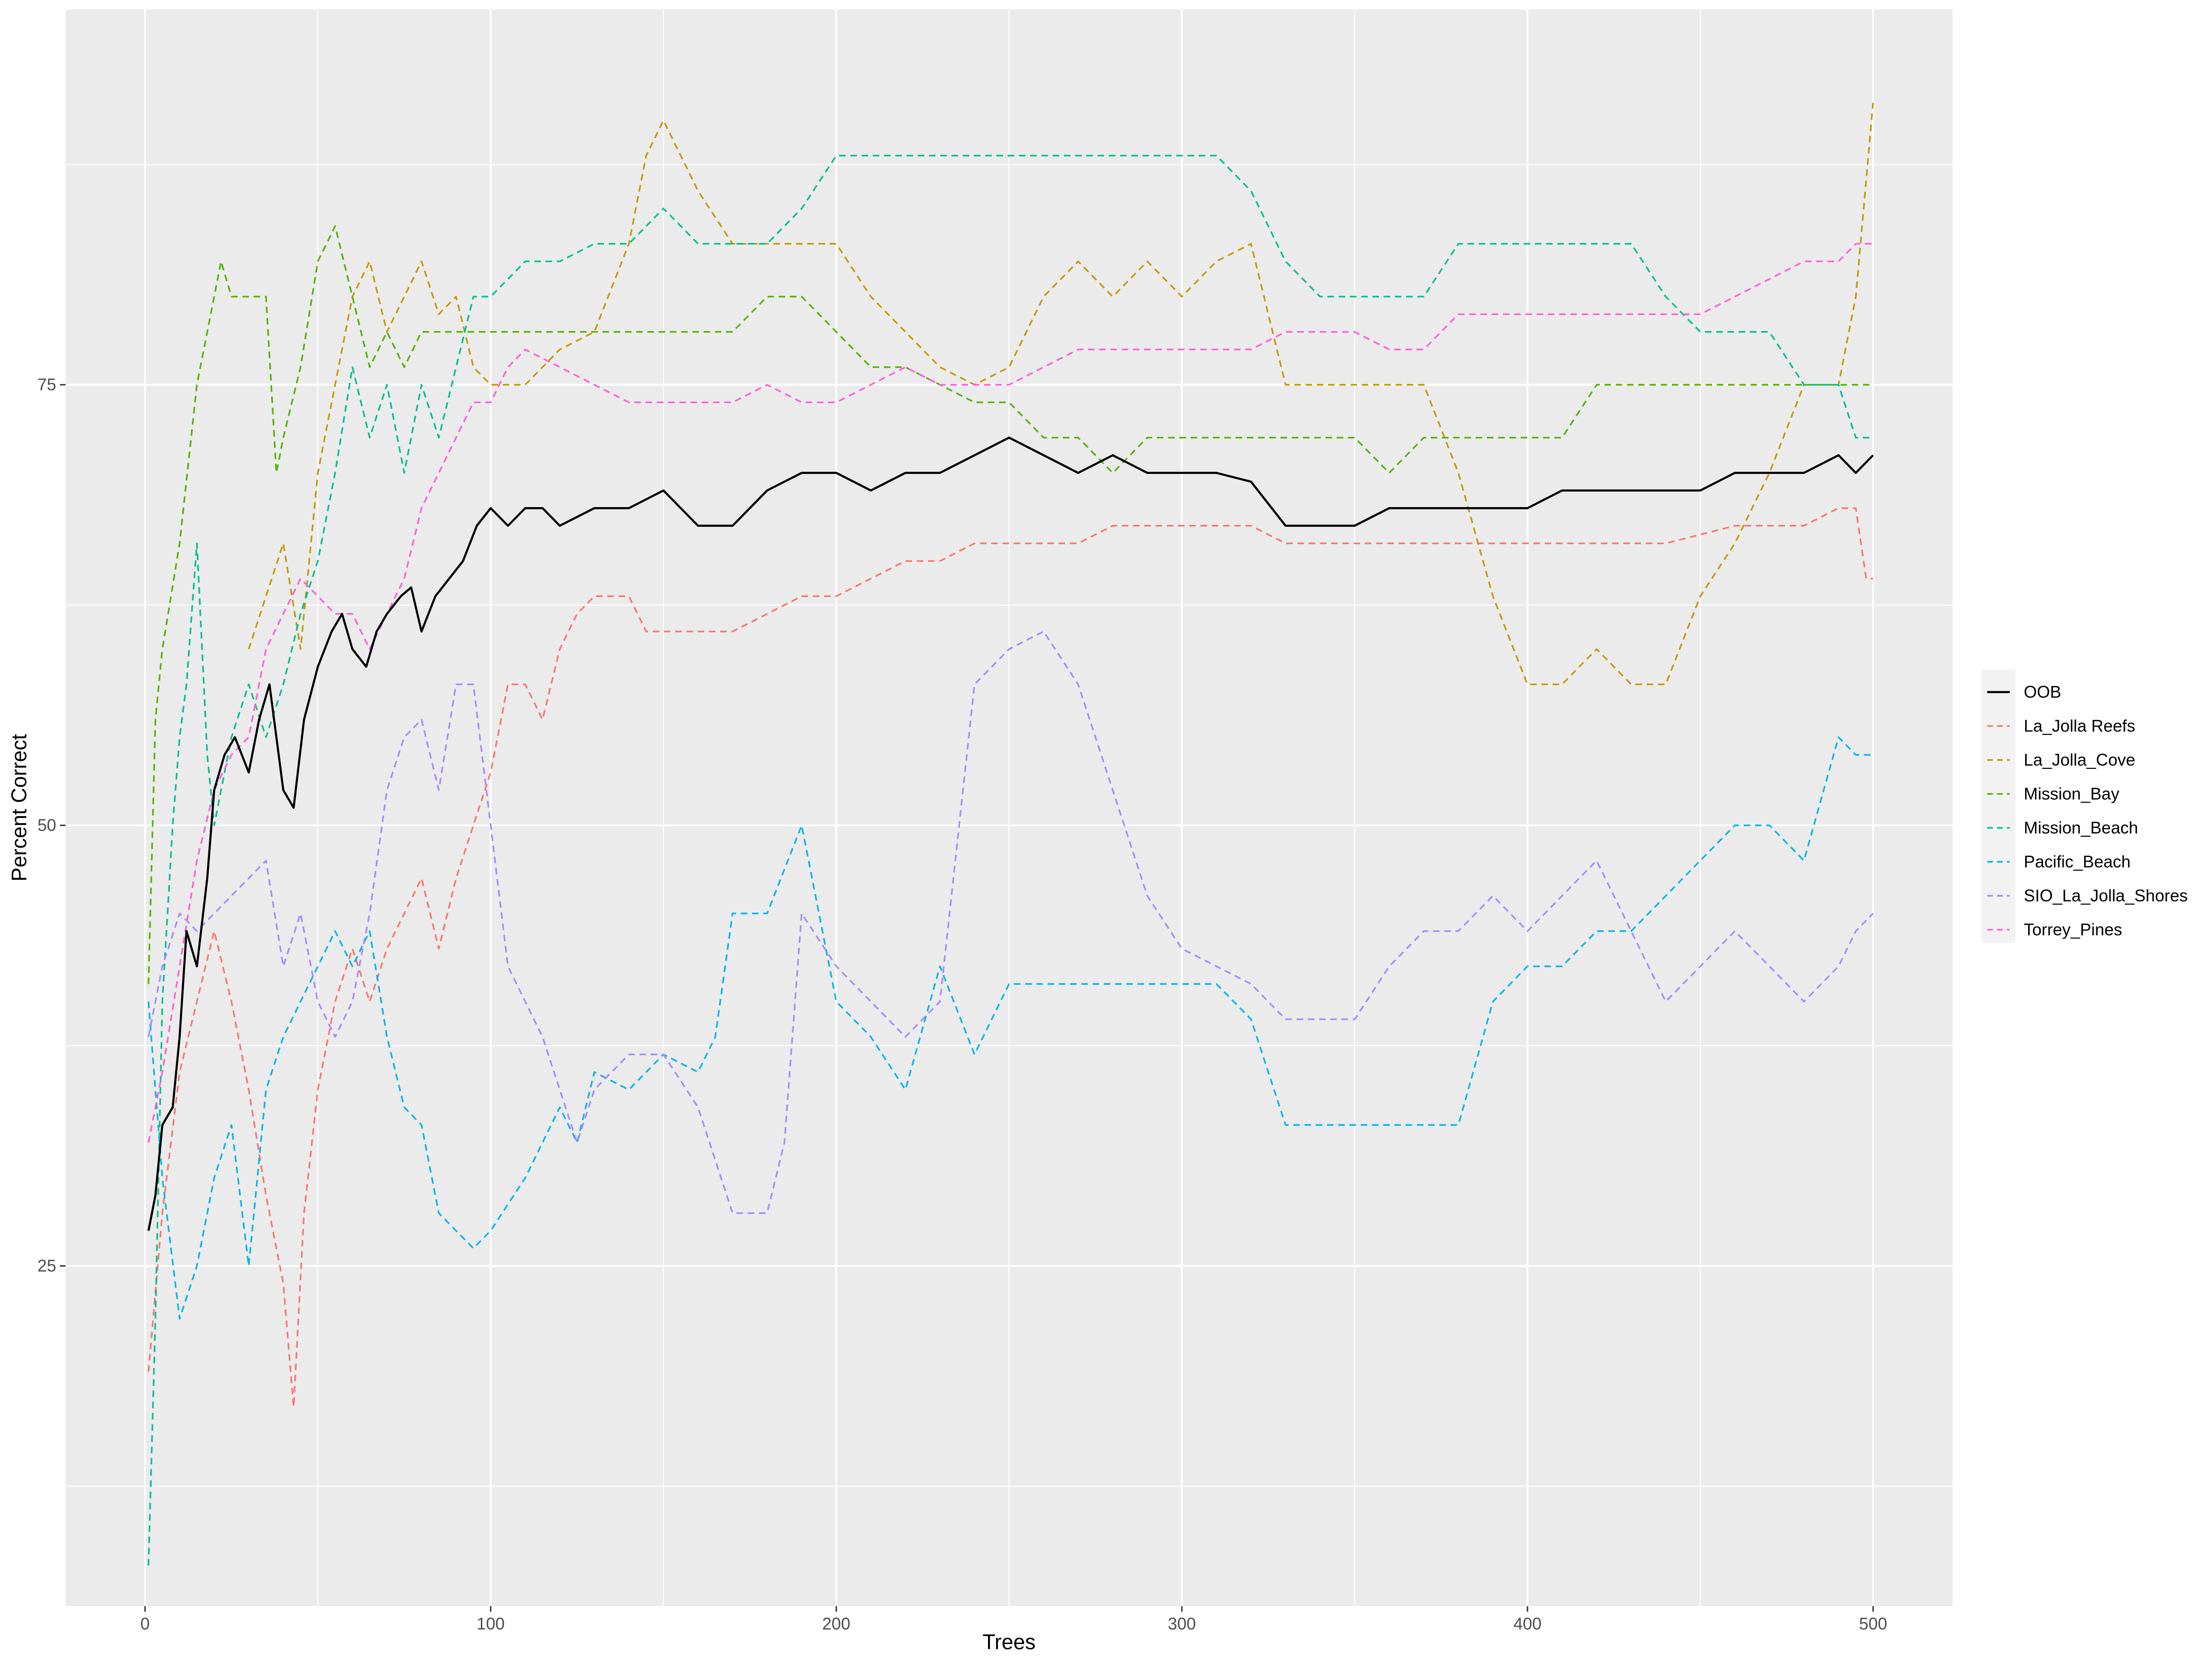 The image size is (2212, 1659). Describe the element at coordinates (19, 808) in the screenshot. I see `y-axis-title: Percent Correct` at that location.